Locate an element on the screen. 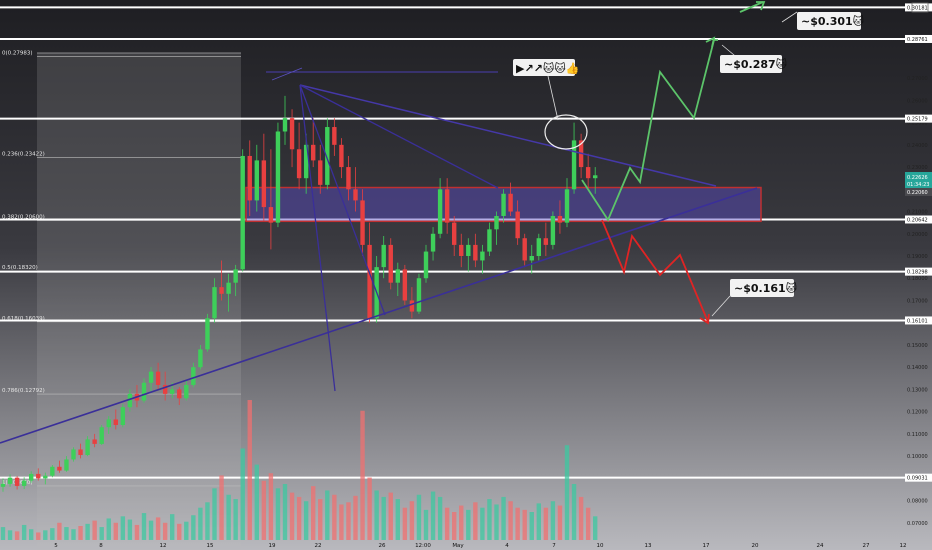 The height and width of the screenshot is (550, 932). price-line-badge-label: 0.30181 is located at coordinates (917, 8).